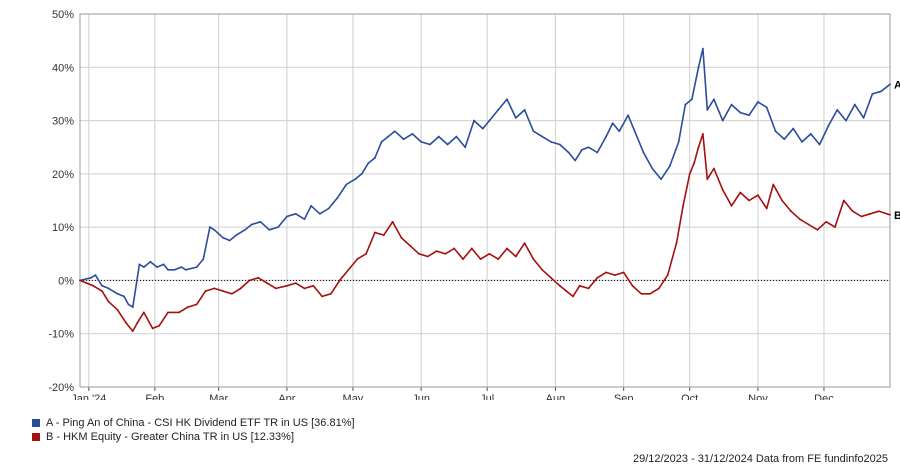 This screenshot has height=467, width=900. I want to click on series-end-label-a: A, so click(897, 85).